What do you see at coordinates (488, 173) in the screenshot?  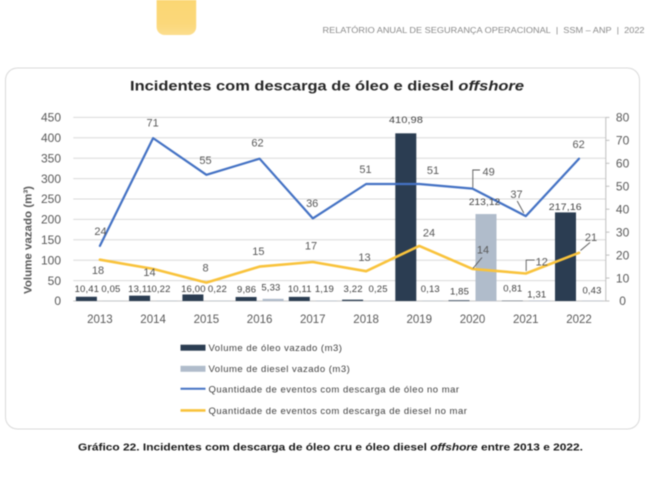 I see `svg-text: 49` at bounding box center [488, 173].